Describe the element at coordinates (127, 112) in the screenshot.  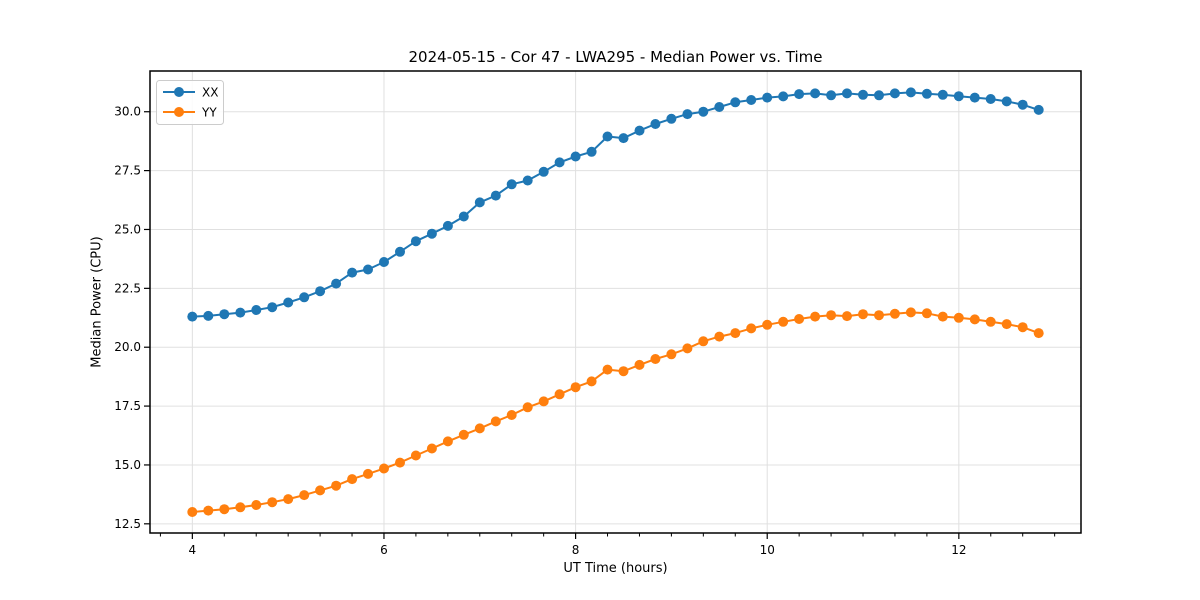
I see `y-tick-label: 30.0` at that location.